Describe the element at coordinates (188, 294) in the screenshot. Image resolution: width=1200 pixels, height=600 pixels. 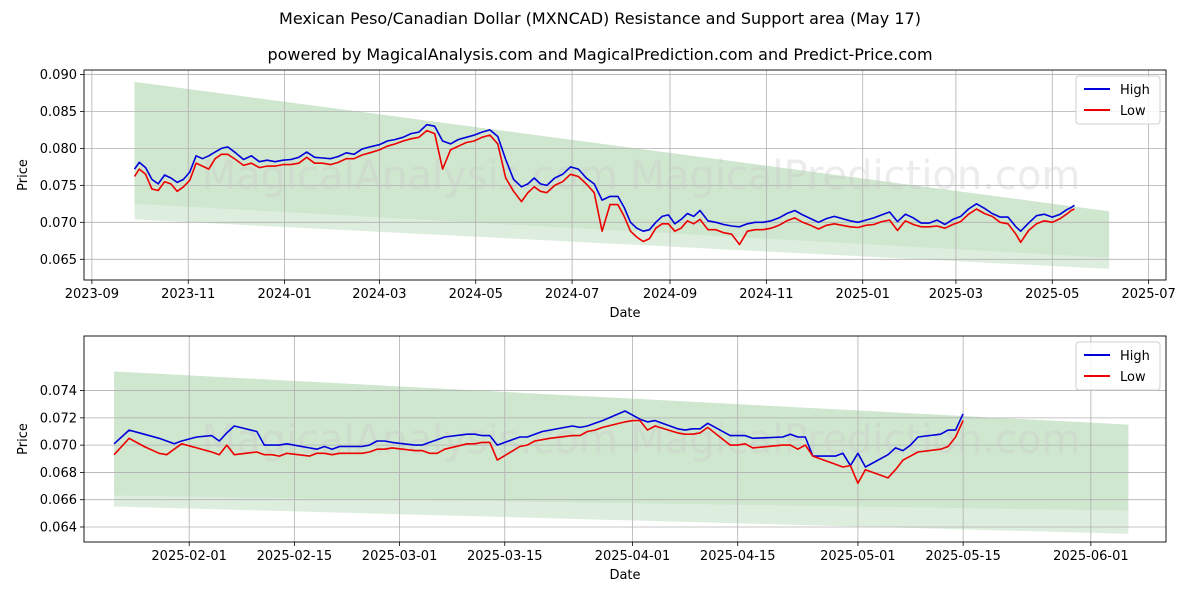
I see `x-tick-label: 2023-11` at that location.